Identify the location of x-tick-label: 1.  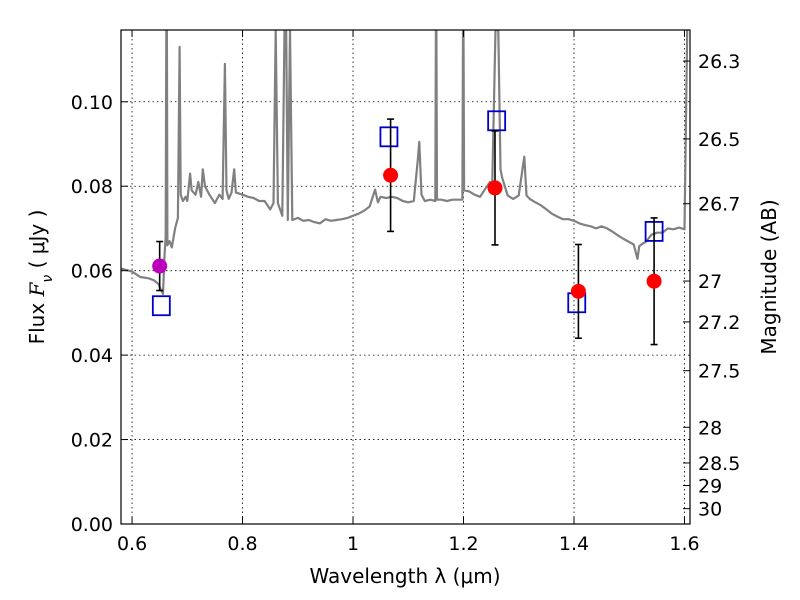
(353, 544).